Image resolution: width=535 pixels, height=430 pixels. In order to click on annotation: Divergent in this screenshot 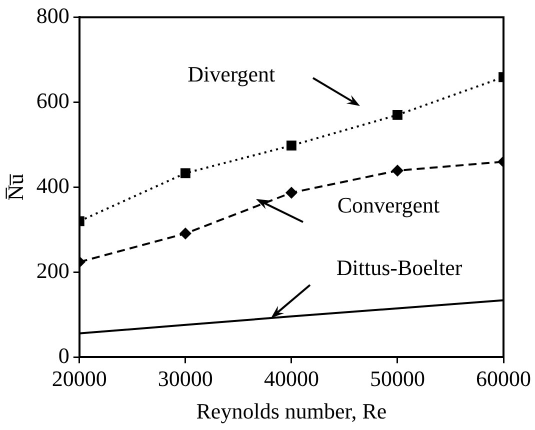, I will do `click(232, 73)`.